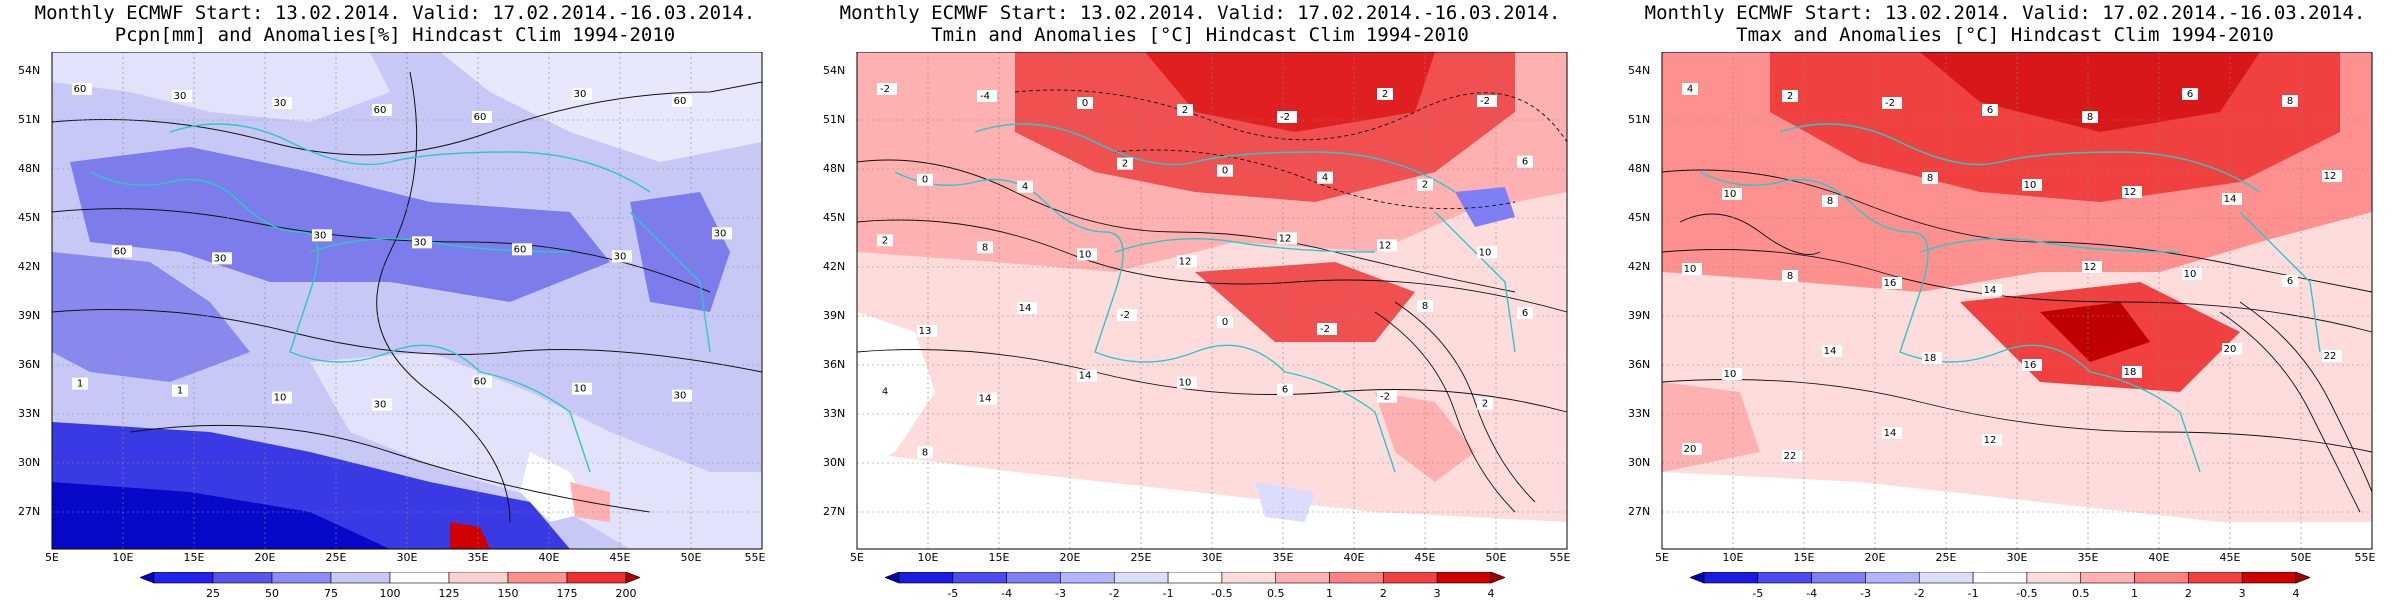 The width and height of the screenshot is (2400, 600). What do you see at coordinates (1070, 557) in the screenshot?
I see `svg-text: 20E` at bounding box center [1070, 557].